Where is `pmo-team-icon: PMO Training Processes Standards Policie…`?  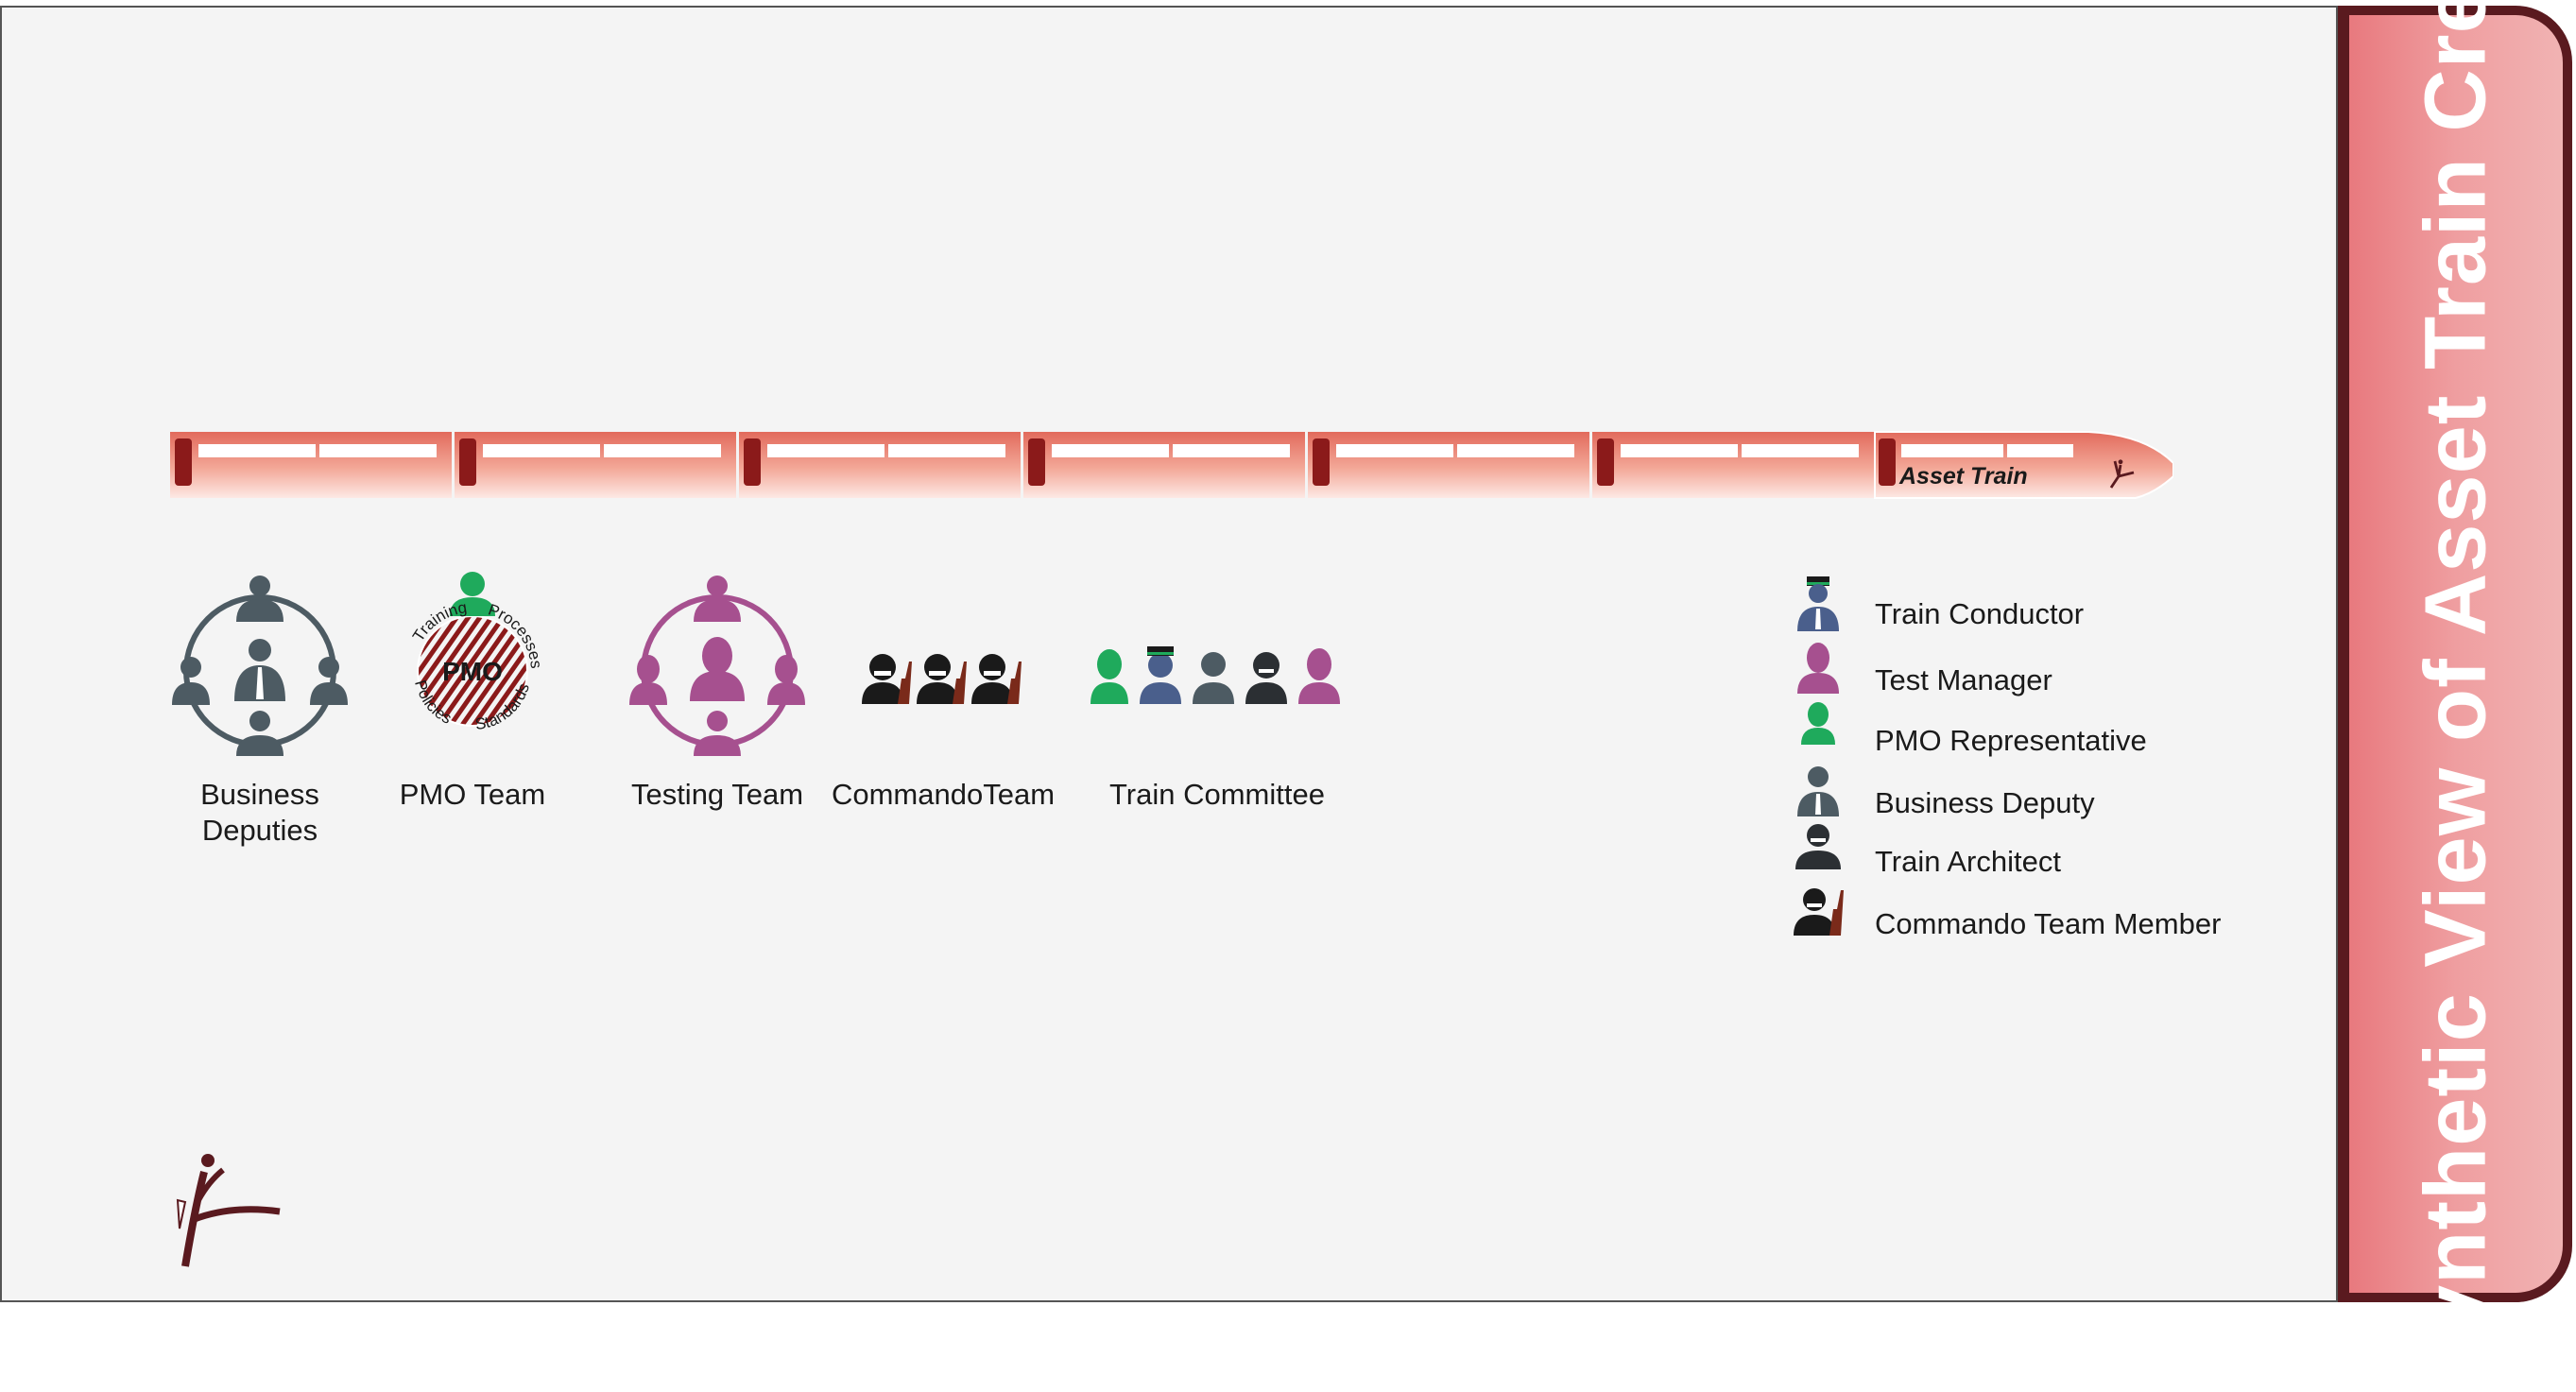
pmo-team-icon: PMO Training Processes Standards Policie… is located at coordinates (477, 652).